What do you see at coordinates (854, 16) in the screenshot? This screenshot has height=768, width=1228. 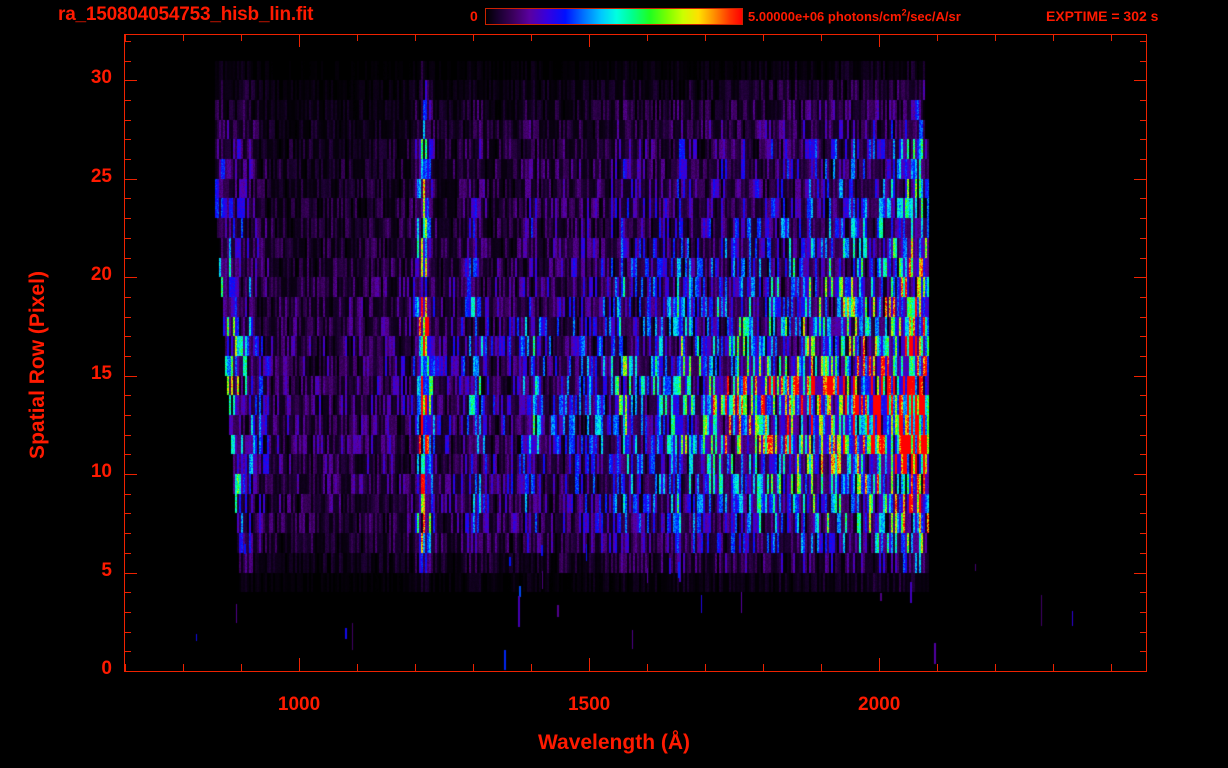 I see `colorbar-max-label: 5.00000e+06 photons/cm2/sec/A/sr` at bounding box center [854, 16].